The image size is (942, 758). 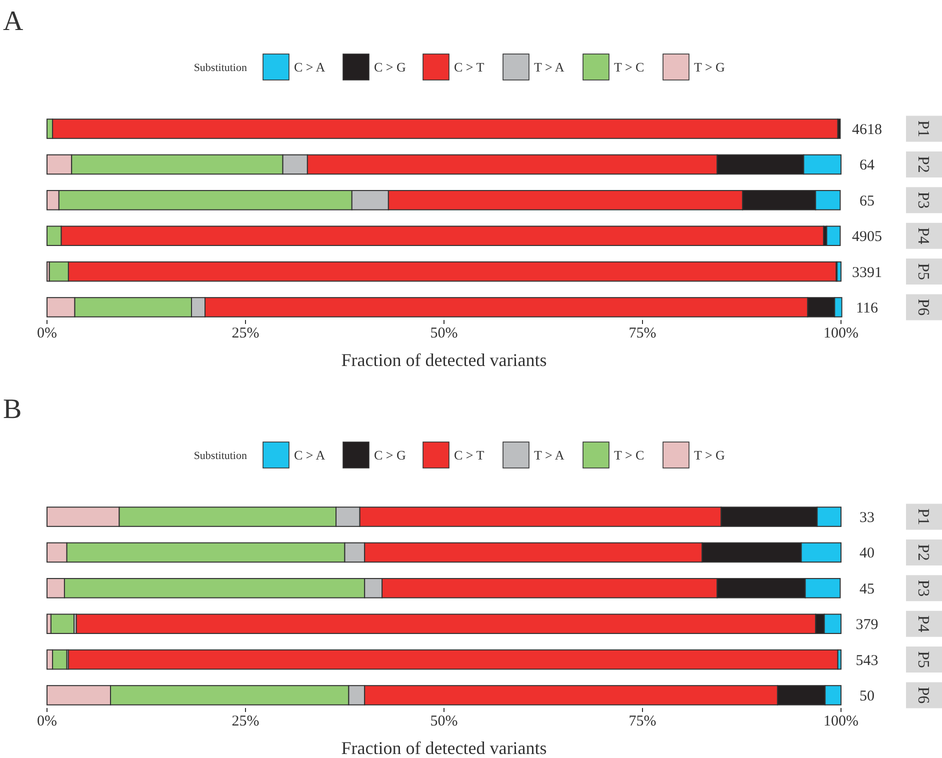 What do you see at coordinates (867, 660) in the screenshot?
I see `text: 543` at bounding box center [867, 660].